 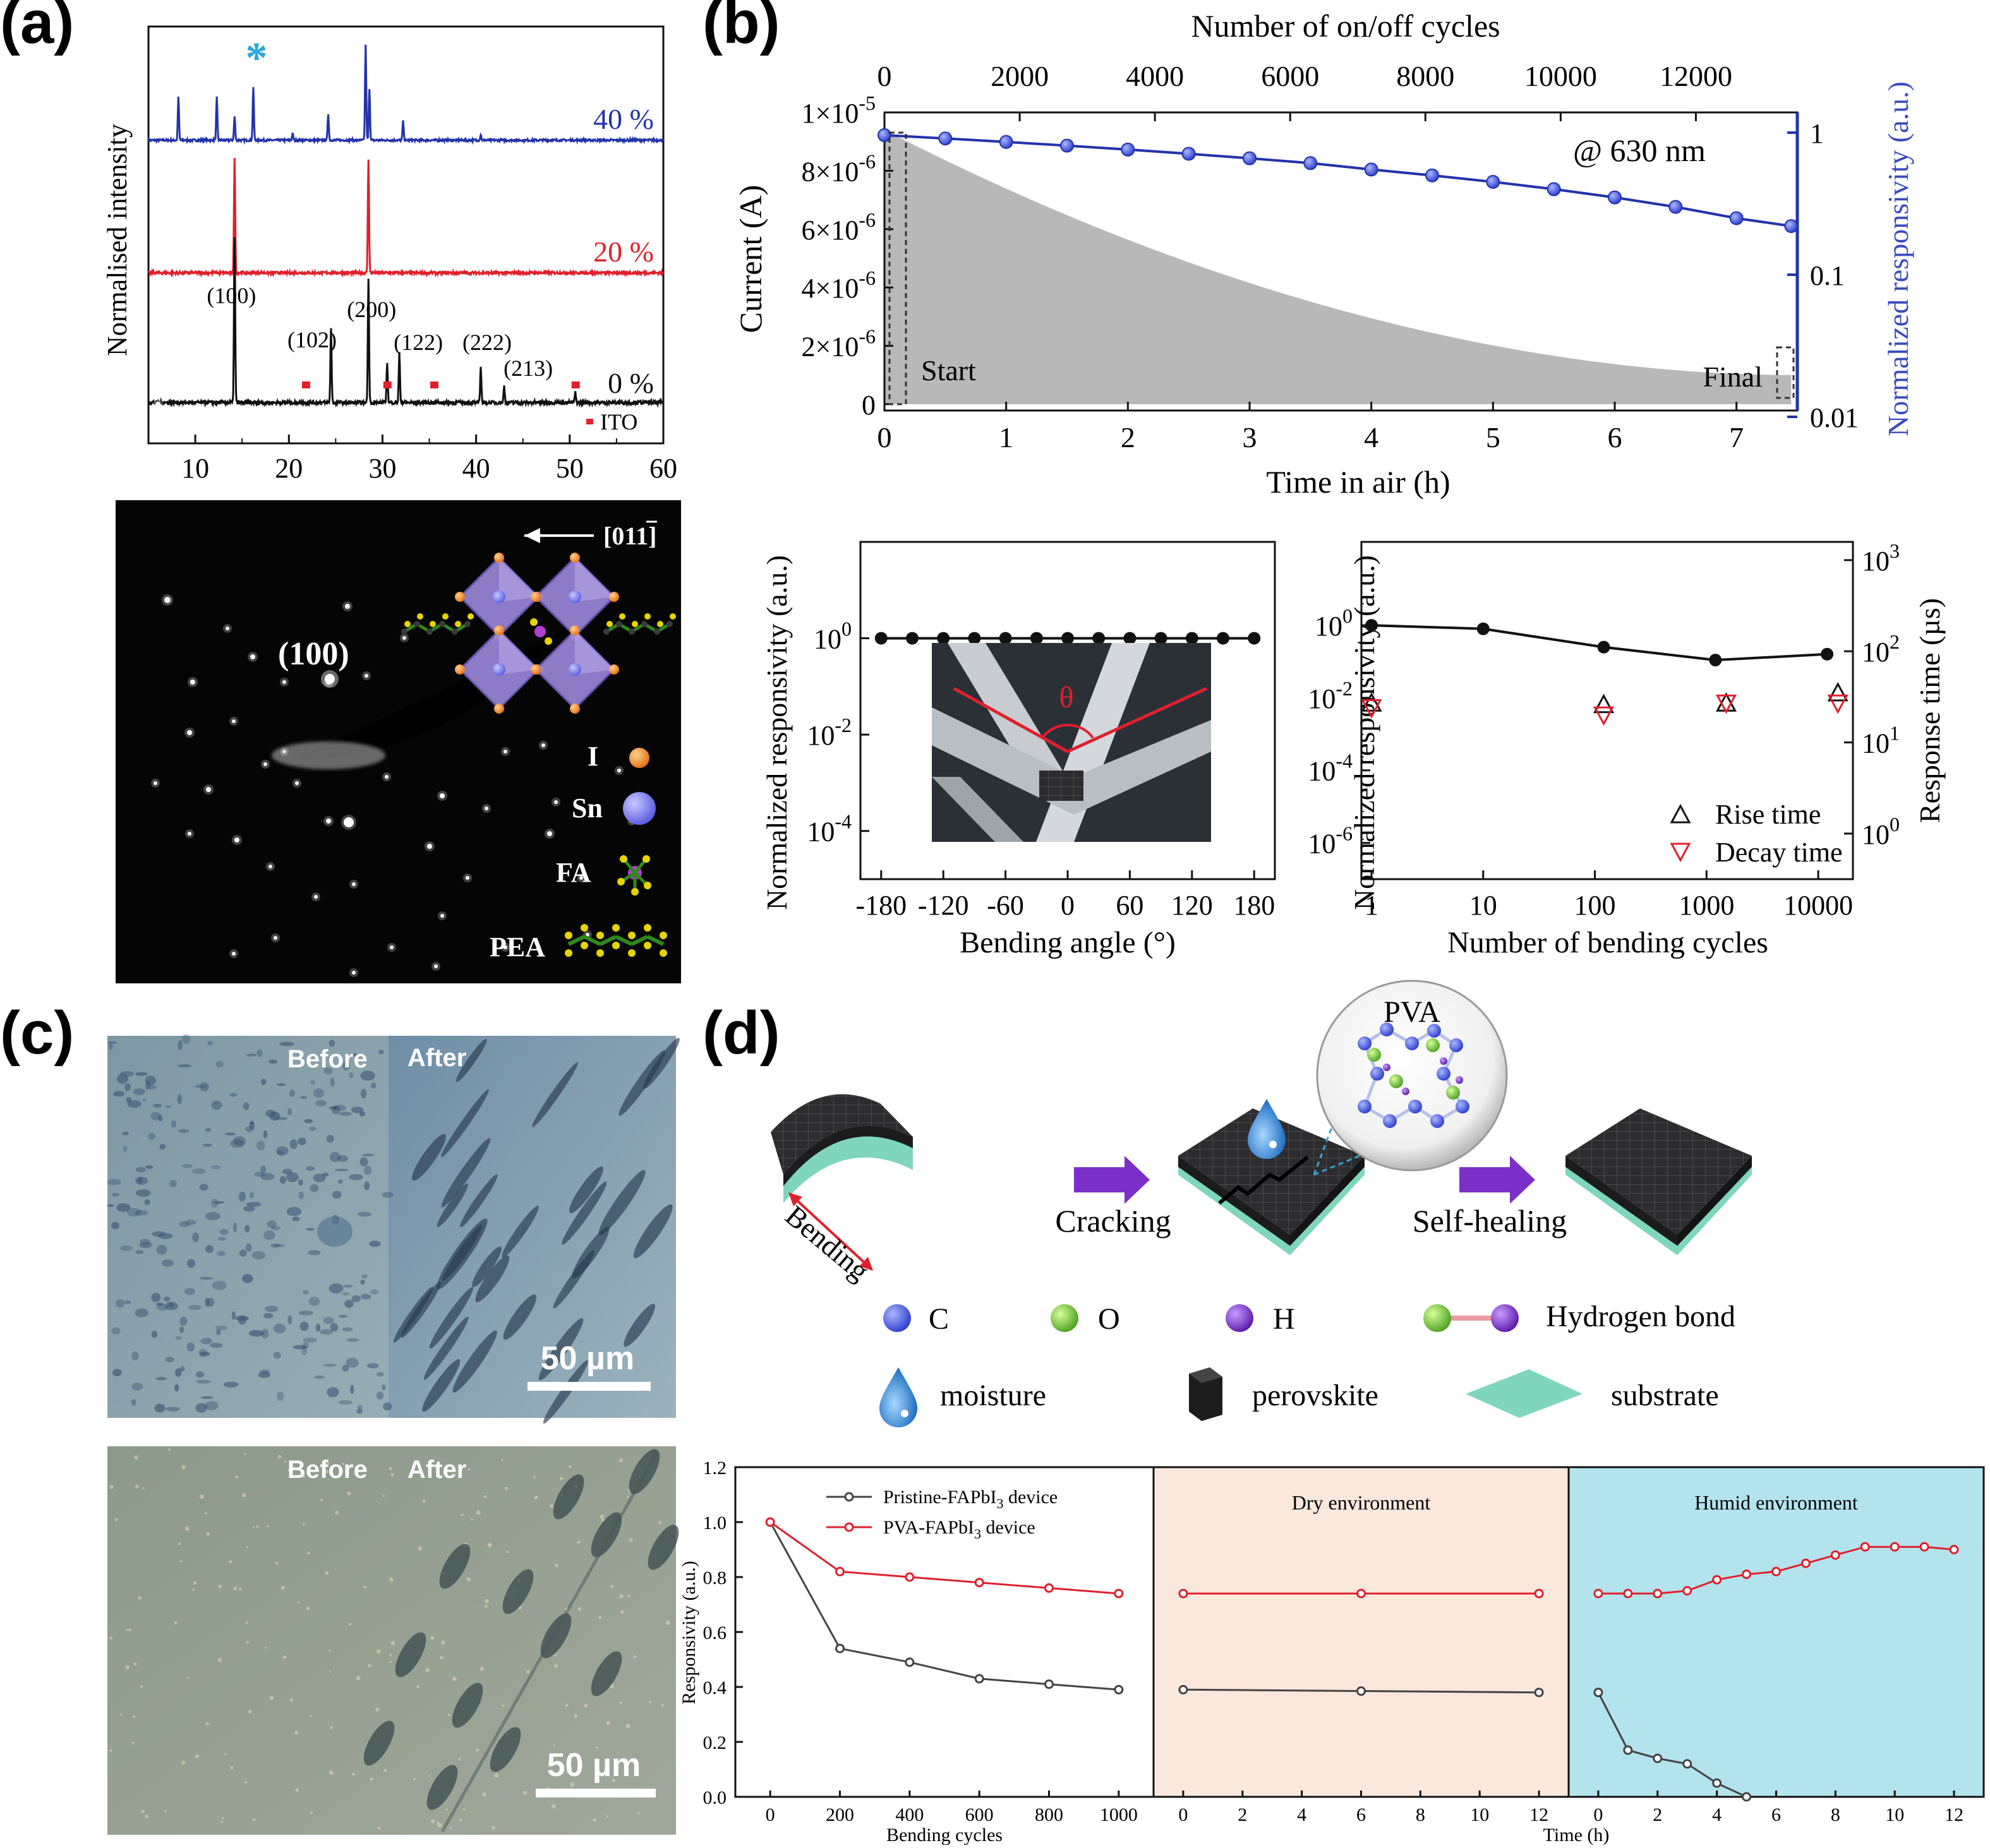 I want to click on stability-y2label: Normalized responsivity (a.u.), so click(x=1898, y=258).